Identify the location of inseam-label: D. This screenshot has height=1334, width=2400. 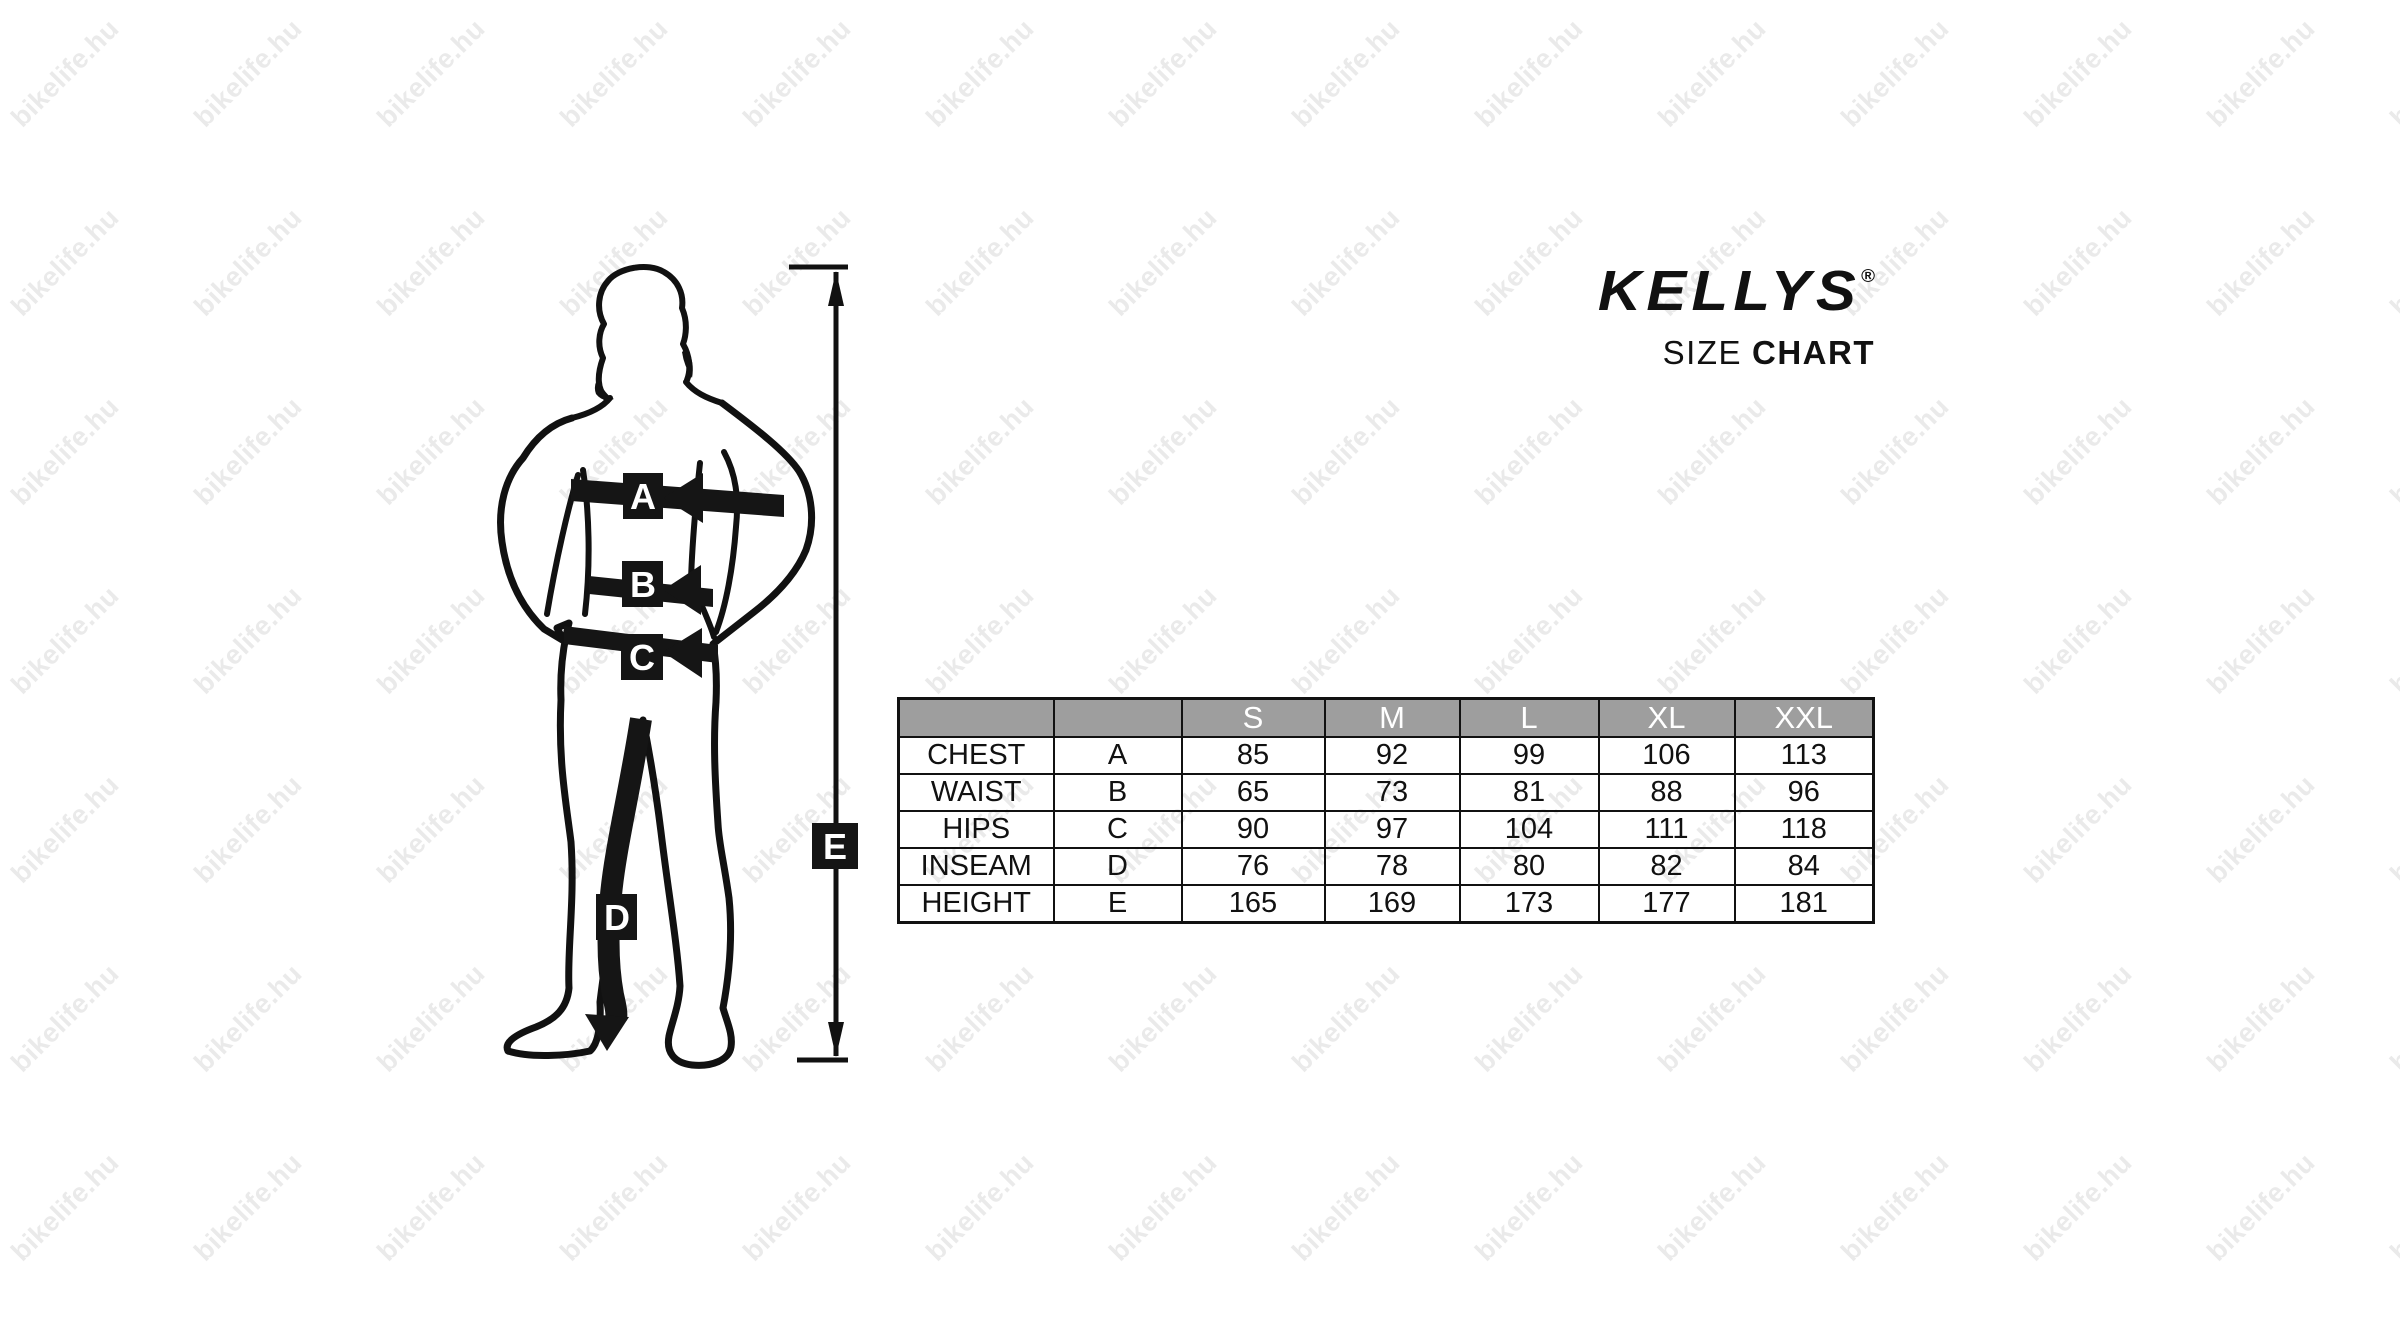
(617, 917).